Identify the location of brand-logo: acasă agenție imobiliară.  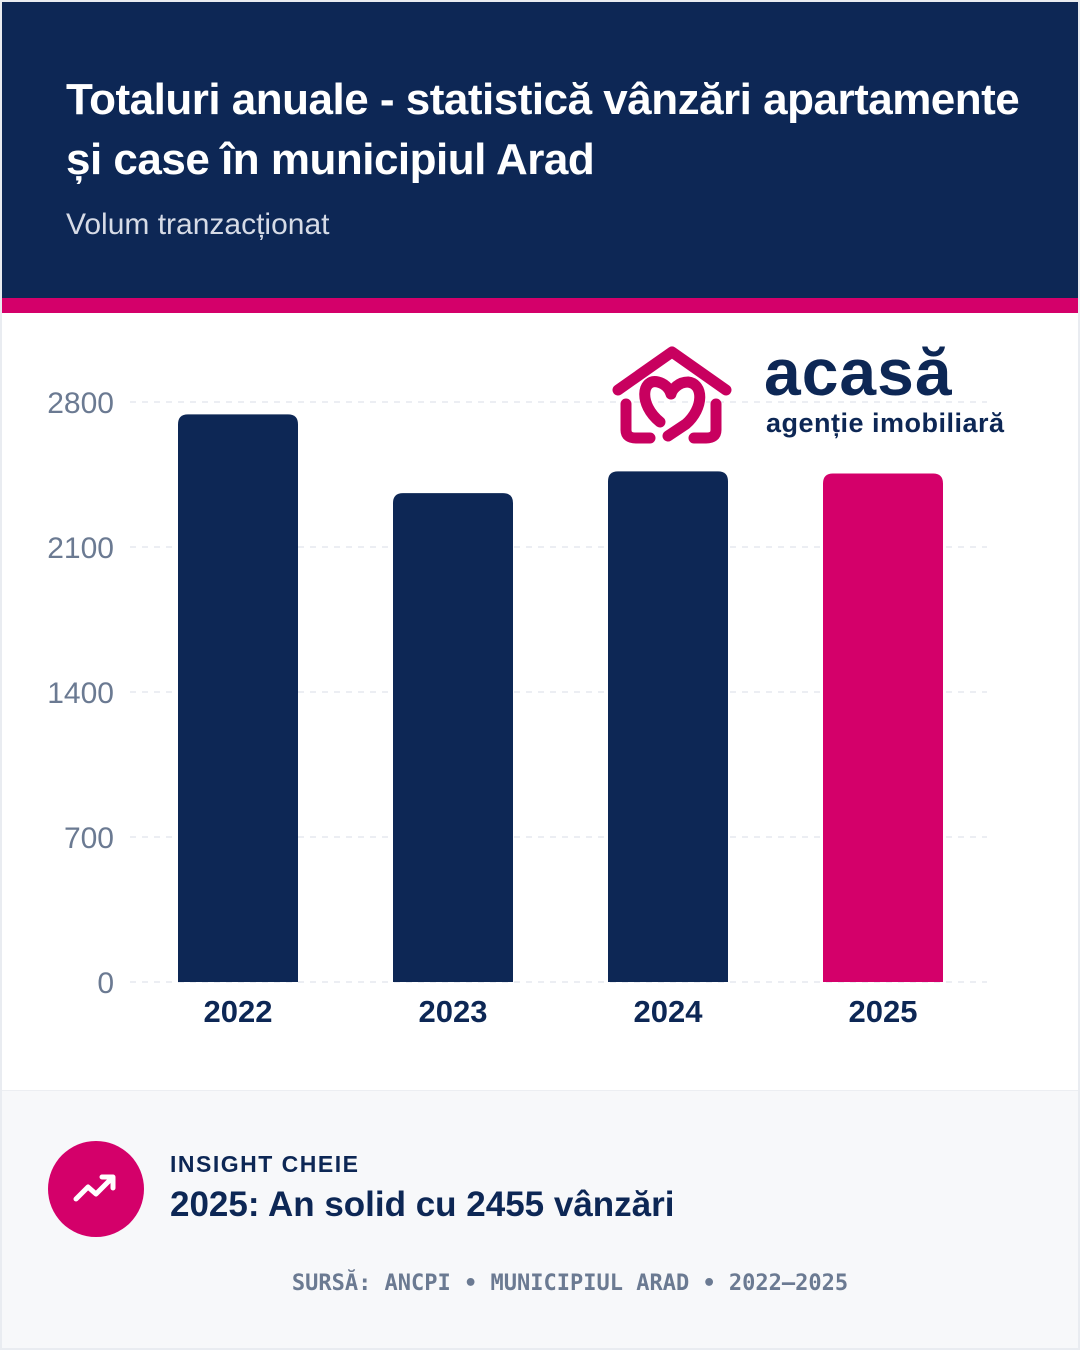
(823, 393).